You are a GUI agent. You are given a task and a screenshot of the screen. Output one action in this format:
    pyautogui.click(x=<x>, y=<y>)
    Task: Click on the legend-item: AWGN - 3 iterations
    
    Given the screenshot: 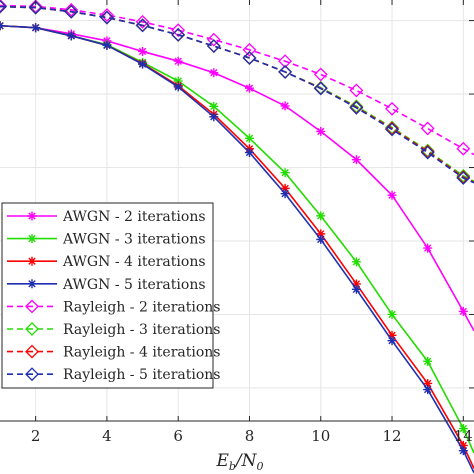 What is the action you would take?
    pyautogui.click(x=106, y=240)
    